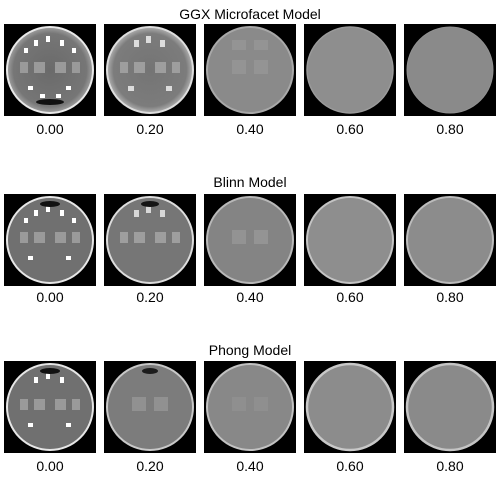 The width and height of the screenshot is (500, 500). Describe the element at coordinates (50, 297) in the screenshot. I see `blinn-label-0: 0.00` at that location.